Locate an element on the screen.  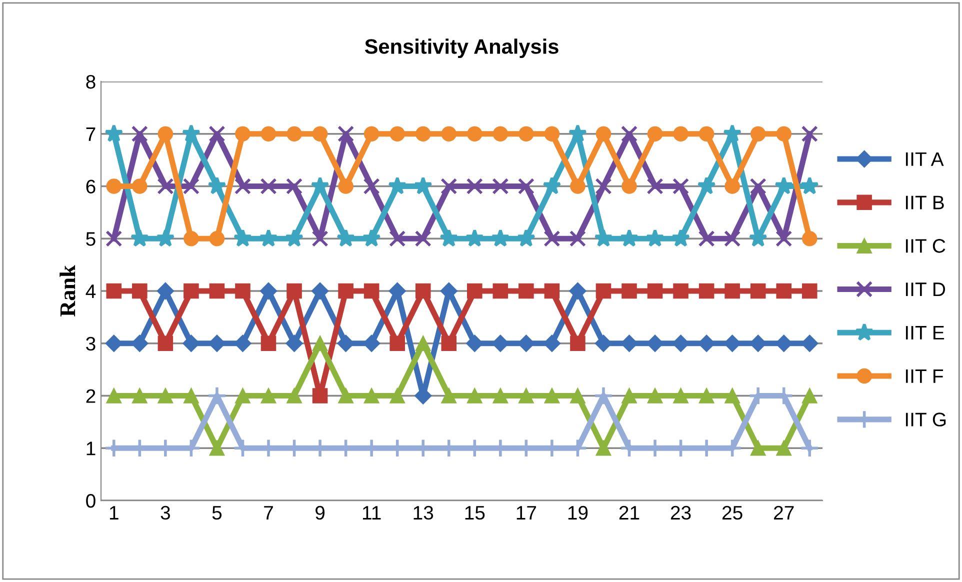
legend-label: IIT D is located at coordinates (926, 289).